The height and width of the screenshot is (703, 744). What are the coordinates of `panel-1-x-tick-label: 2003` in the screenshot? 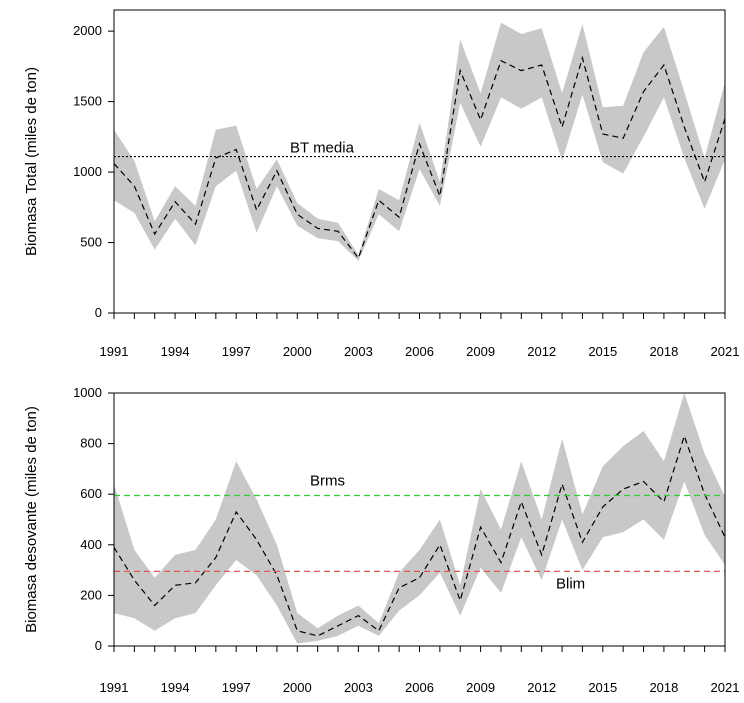 It's located at (358, 351).